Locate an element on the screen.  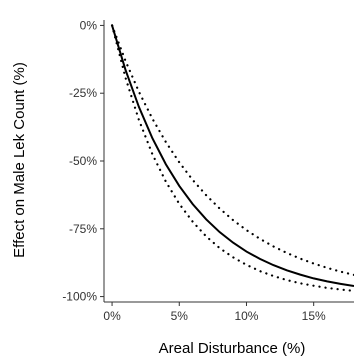
x-tick-label: 5% is located at coordinates (180, 316).